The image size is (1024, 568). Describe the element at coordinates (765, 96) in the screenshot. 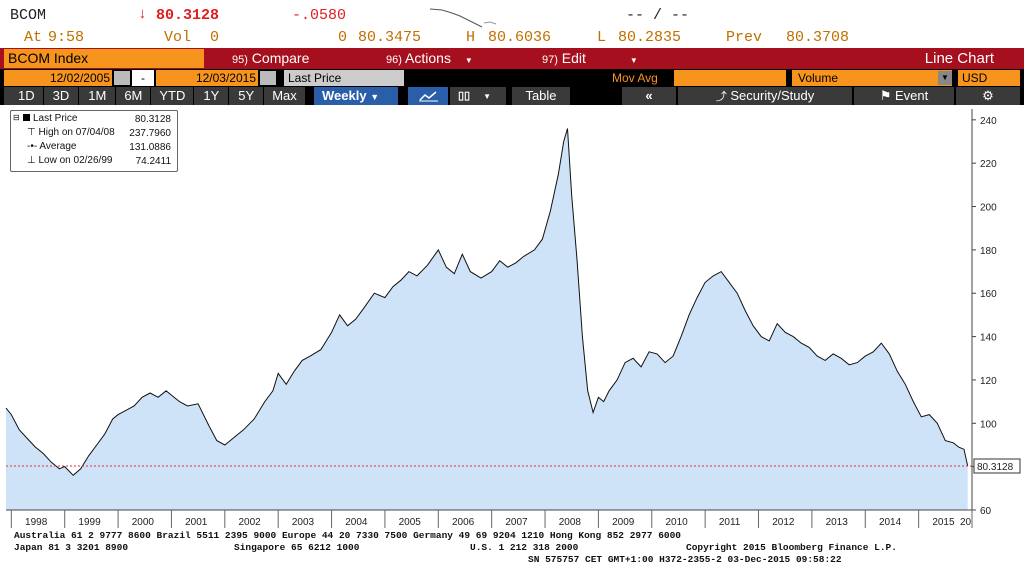

I see `security-study-button: ⤴ Security/Study` at that location.